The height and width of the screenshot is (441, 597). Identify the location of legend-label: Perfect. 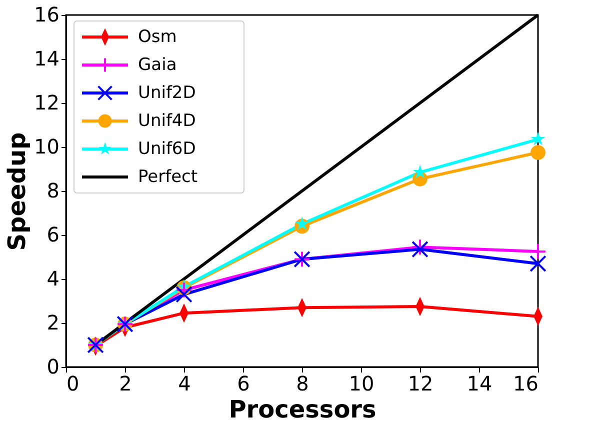
(168, 177).